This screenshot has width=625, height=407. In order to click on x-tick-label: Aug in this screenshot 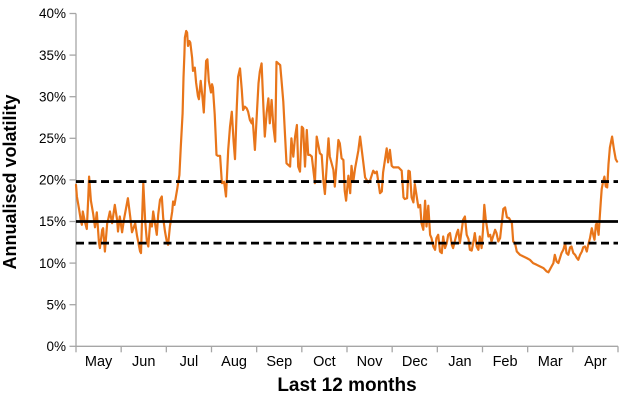, I will do `click(234, 362)`.